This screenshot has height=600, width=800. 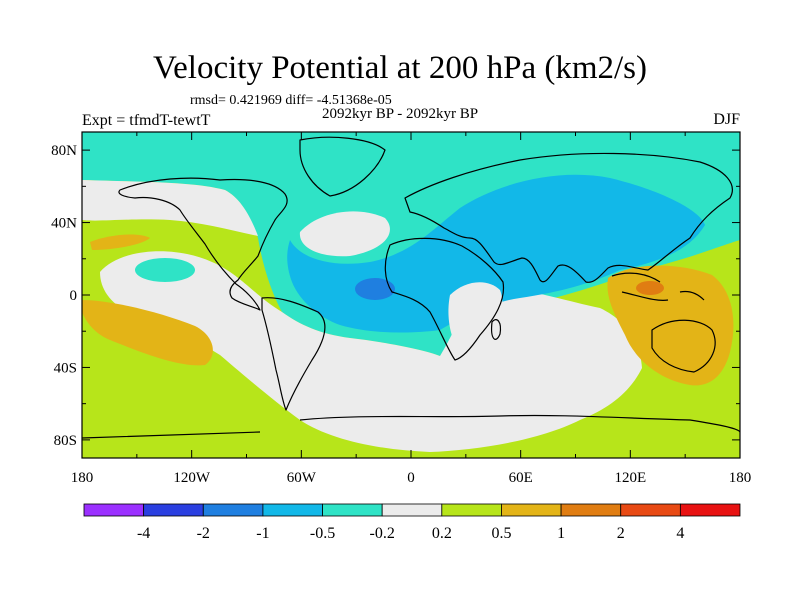 What do you see at coordinates (683, 346) in the screenshot?
I see `coast-australia` at bounding box center [683, 346].